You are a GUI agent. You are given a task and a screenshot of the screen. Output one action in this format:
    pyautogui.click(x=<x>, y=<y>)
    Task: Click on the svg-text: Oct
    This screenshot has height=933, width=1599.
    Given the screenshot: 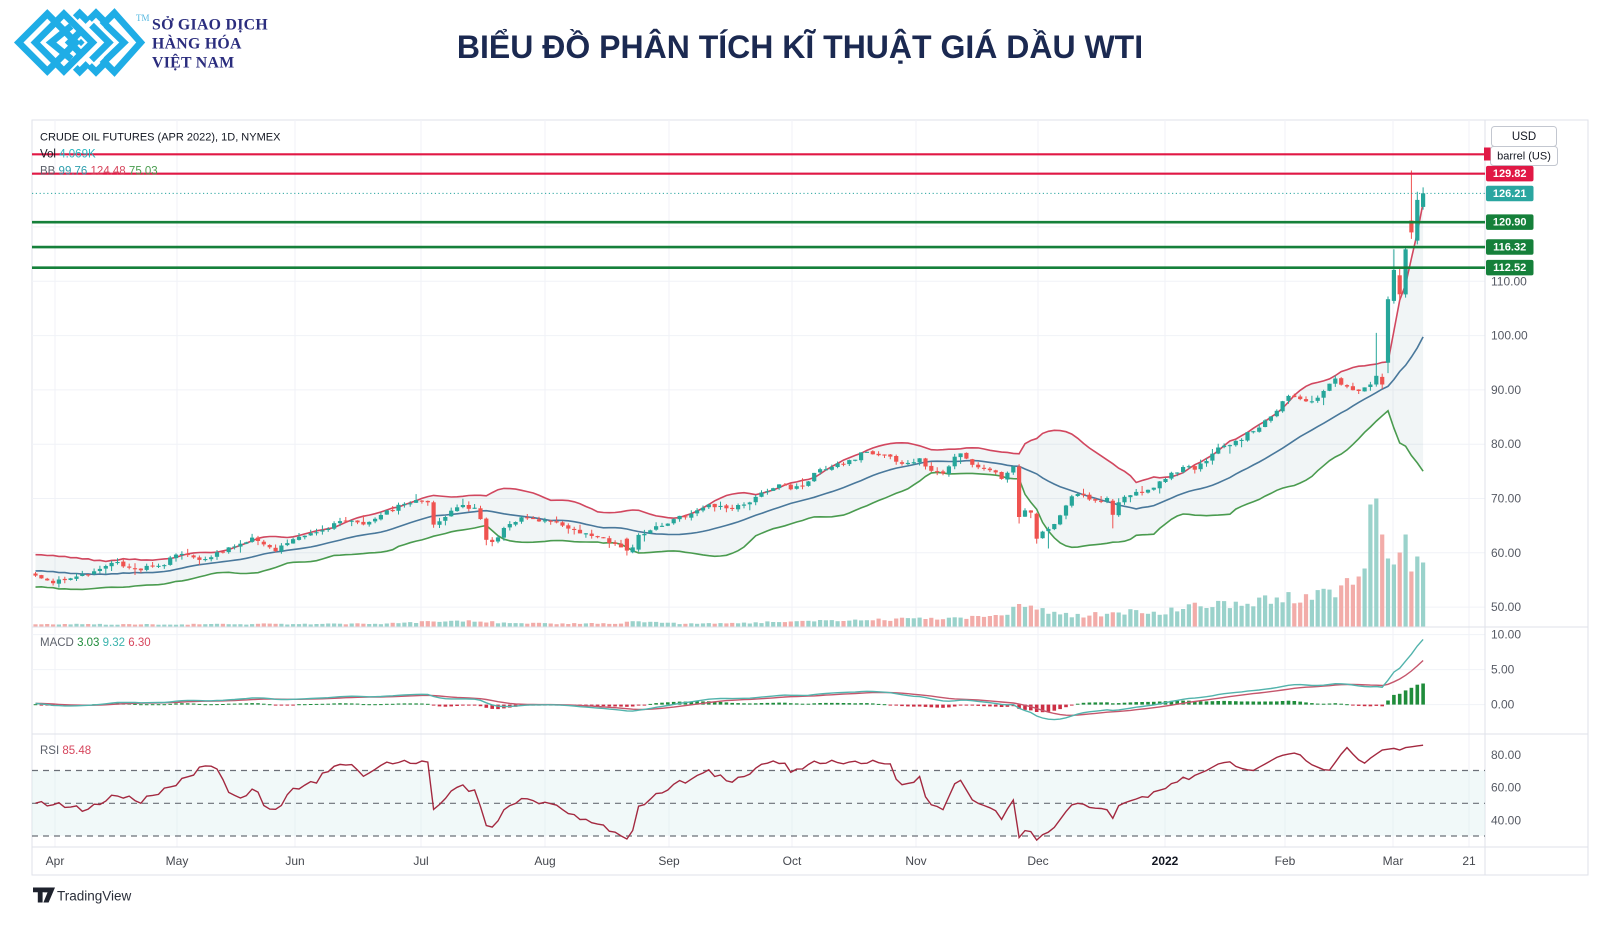 What is the action you would take?
    pyautogui.click(x=792, y=861)
    